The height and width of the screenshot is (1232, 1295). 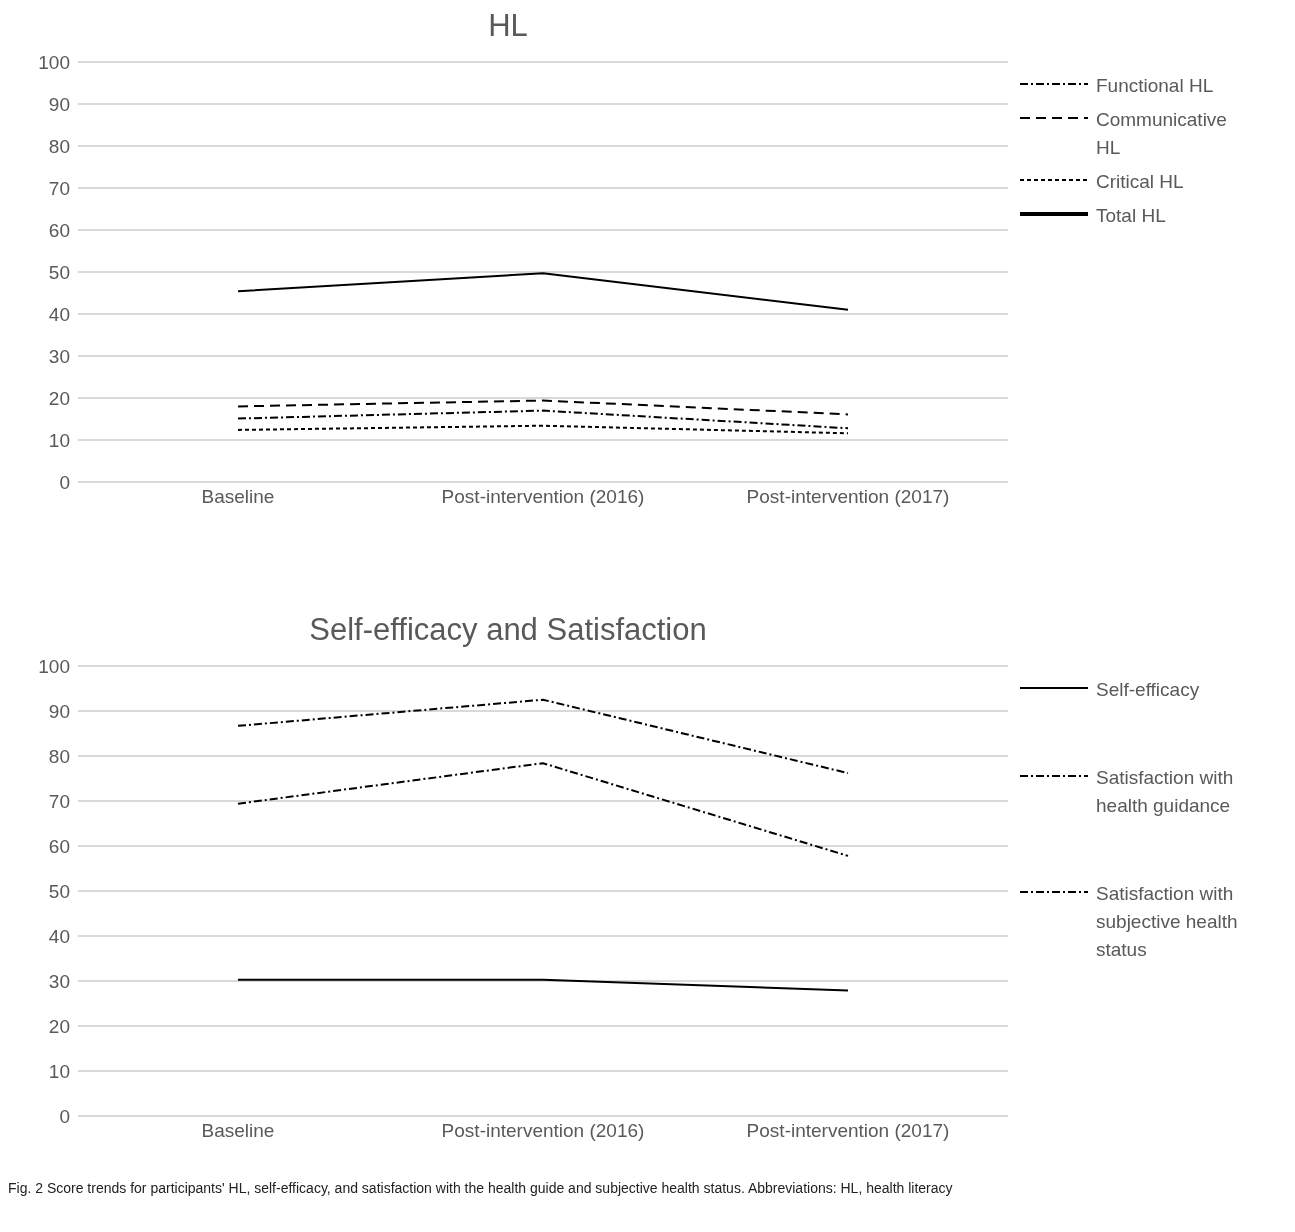 What do you see at coordinates (1155, 86) in the screenshot?
I see `legend-label: Functional HL` at bounding box center [1155, 86].